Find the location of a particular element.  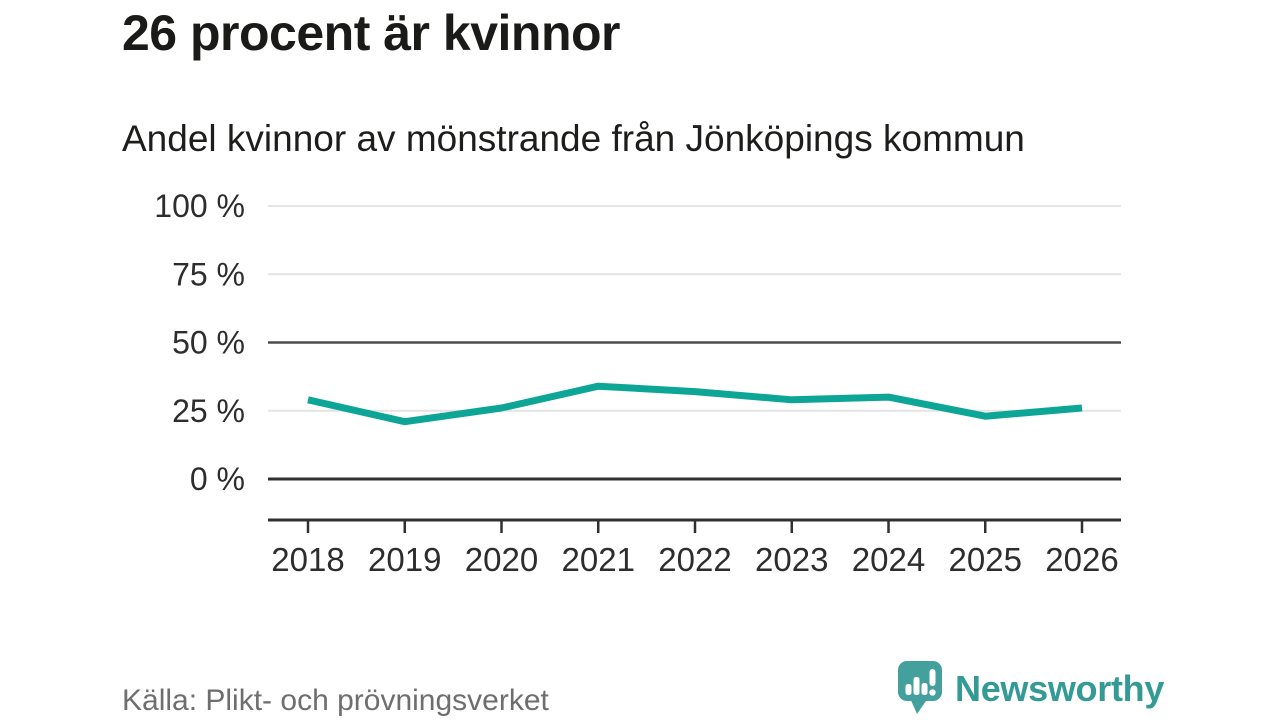

y-axis-tick-label: 75 % is located at coordinates (208, 274).